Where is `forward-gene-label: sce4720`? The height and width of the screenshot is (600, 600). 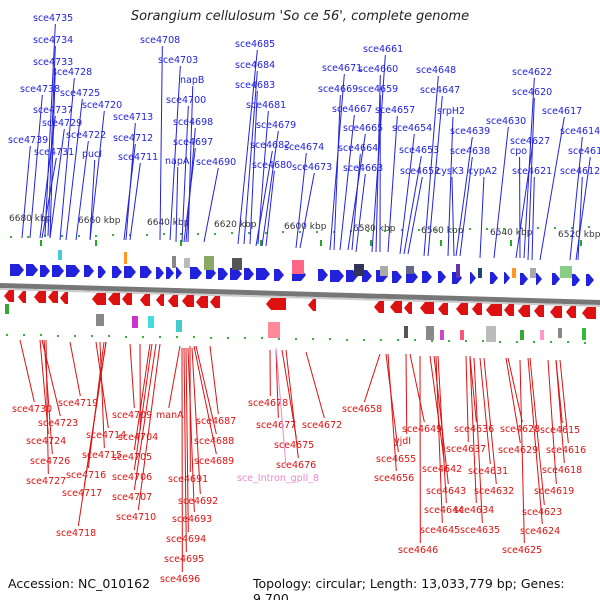 forward-gene-label: sce4720 is located at coordinates (102, 105).